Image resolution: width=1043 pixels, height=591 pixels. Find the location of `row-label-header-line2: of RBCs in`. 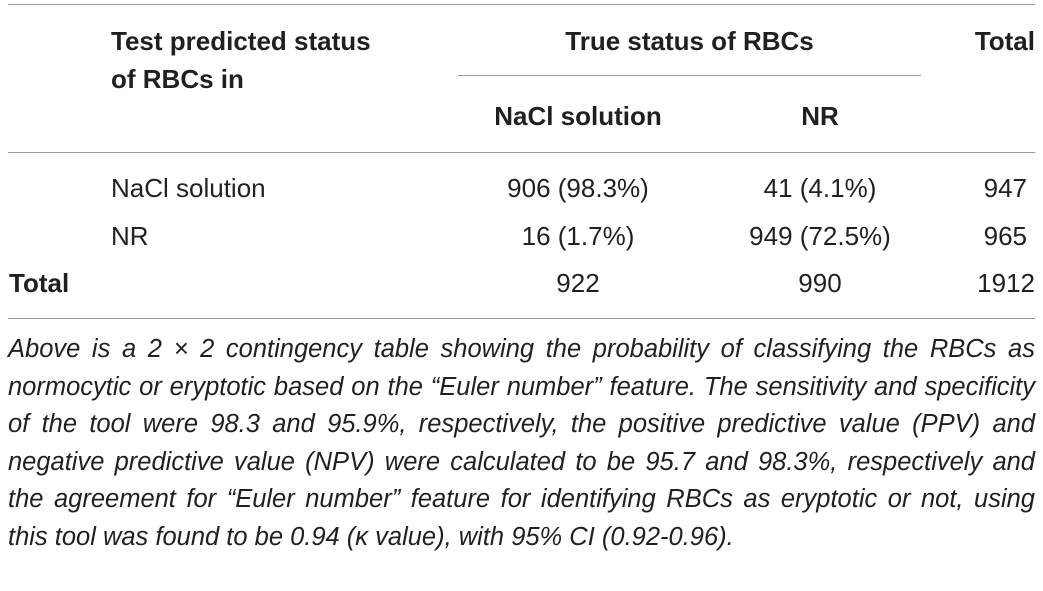

row-label-header-line2: of RBCs in is located at coordinates (177, 79).